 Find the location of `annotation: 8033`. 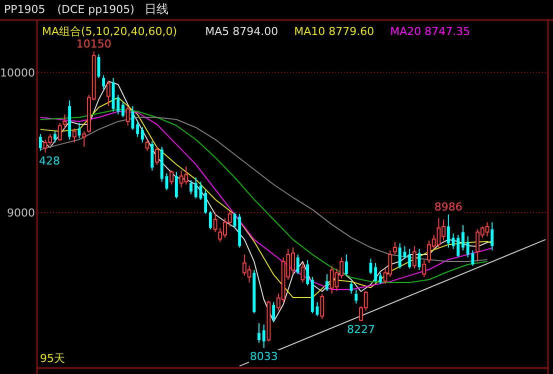

annotation: 8033 is located at coordinates (264, 356).